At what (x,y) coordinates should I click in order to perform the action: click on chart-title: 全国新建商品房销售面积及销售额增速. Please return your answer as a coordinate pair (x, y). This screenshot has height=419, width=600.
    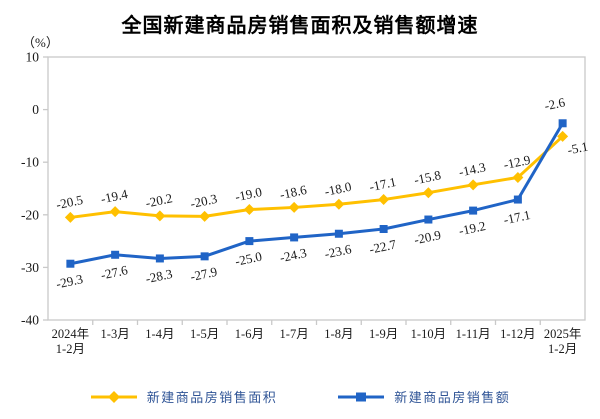
    Looking at the image, I should click on (300, 26).